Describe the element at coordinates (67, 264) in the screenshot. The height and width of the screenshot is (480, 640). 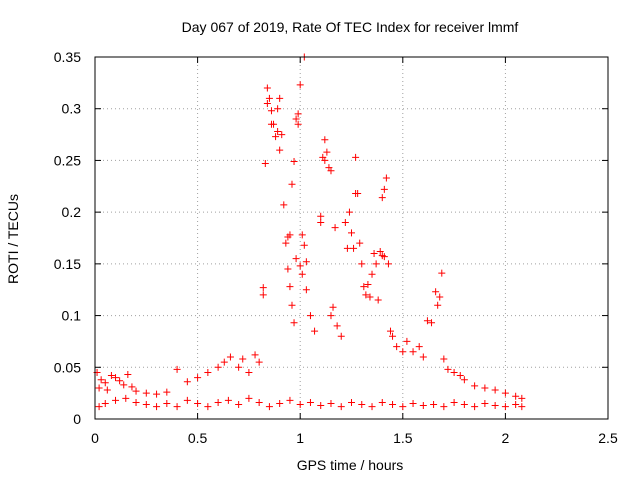
I see `y-tick-label: 0.15` at that location.